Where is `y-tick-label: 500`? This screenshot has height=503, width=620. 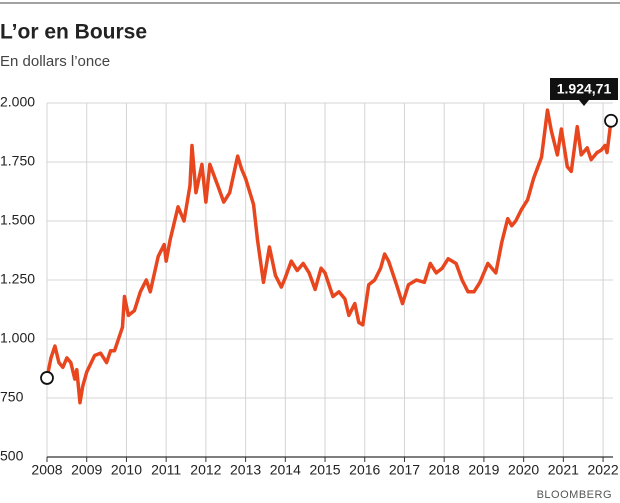
y-tick-label: 500 is located at coordinates (12, 456).